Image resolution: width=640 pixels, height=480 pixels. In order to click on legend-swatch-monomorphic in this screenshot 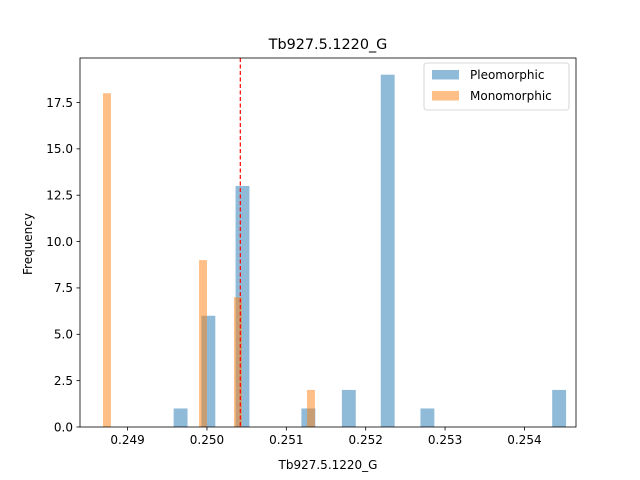, I will do `click(445, 96)`.